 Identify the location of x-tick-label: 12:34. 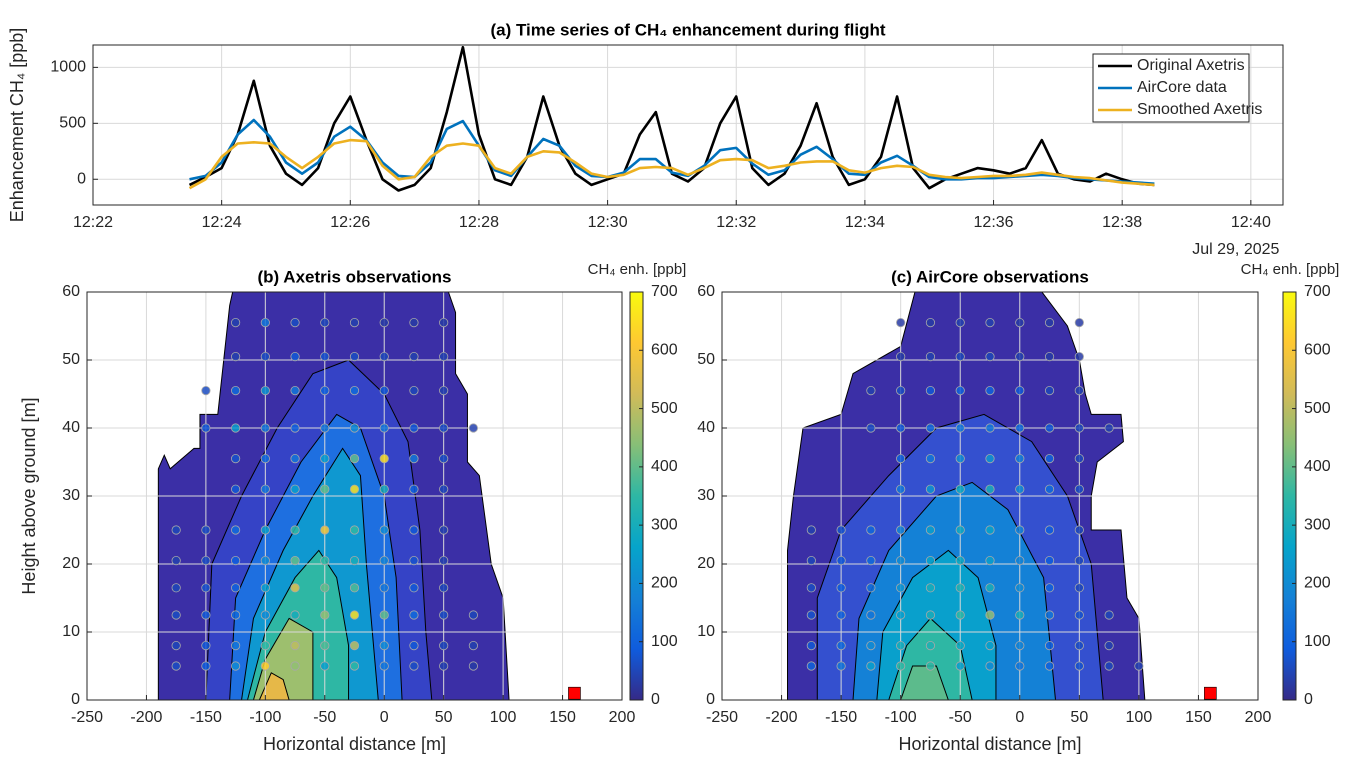
(865, 222).